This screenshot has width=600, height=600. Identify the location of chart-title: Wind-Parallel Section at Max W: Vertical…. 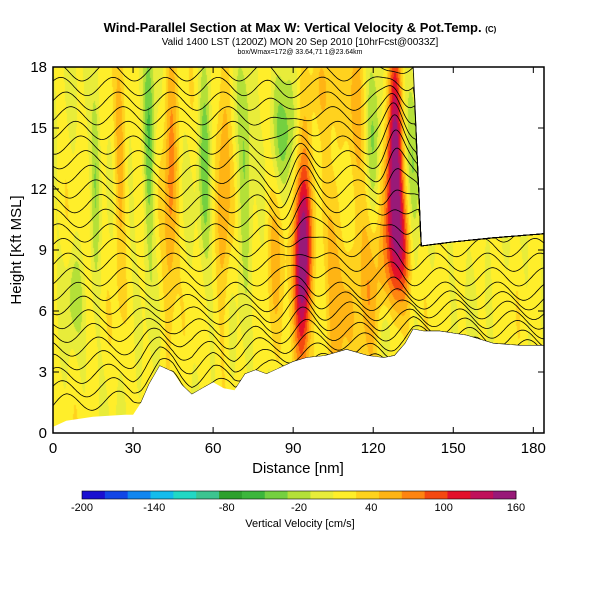
(300, 27).